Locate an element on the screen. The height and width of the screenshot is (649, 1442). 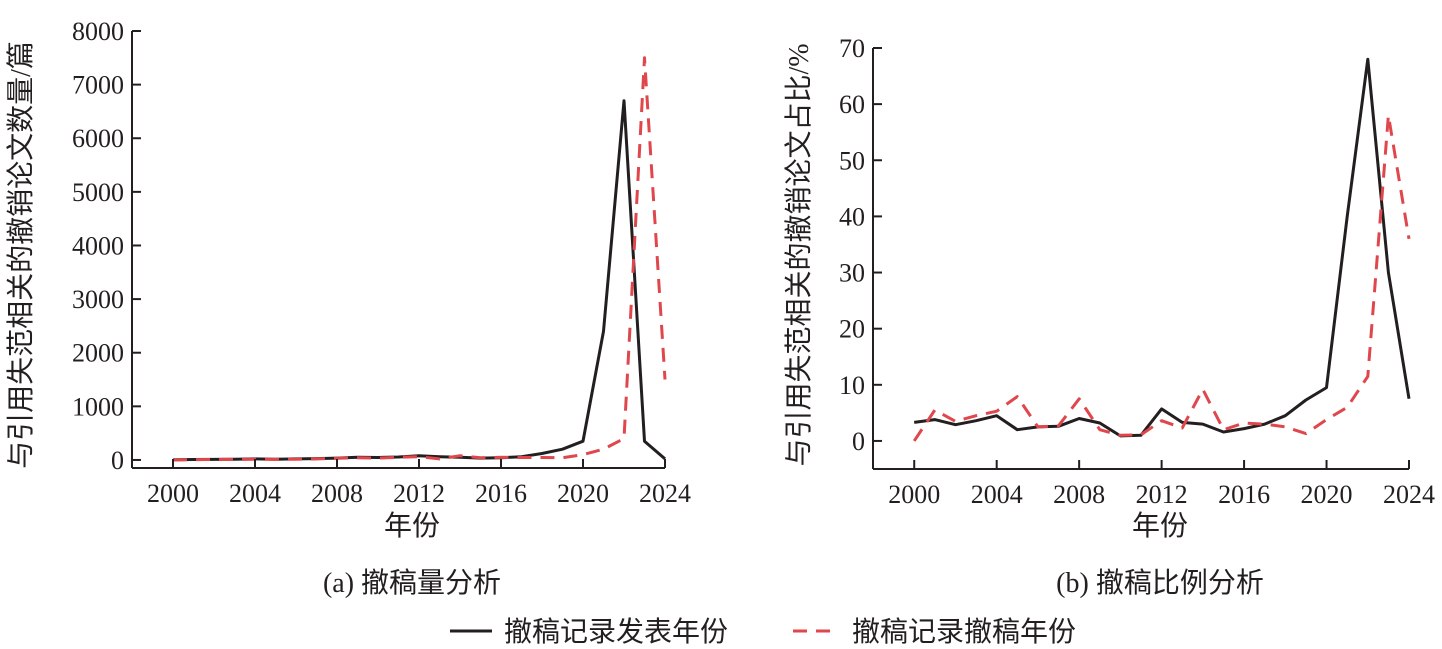
panel-b-x-tick-label: 2012 is located at coordinates (1162, 494).